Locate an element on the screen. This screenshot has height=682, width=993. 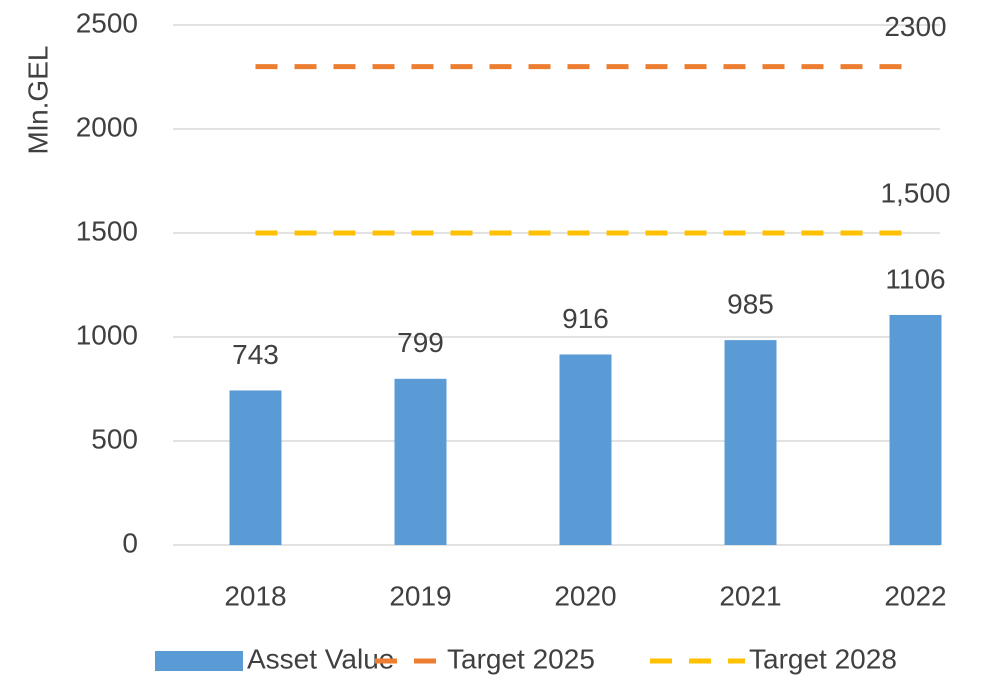
data-label: 743 is located at coordinates (255, 354).